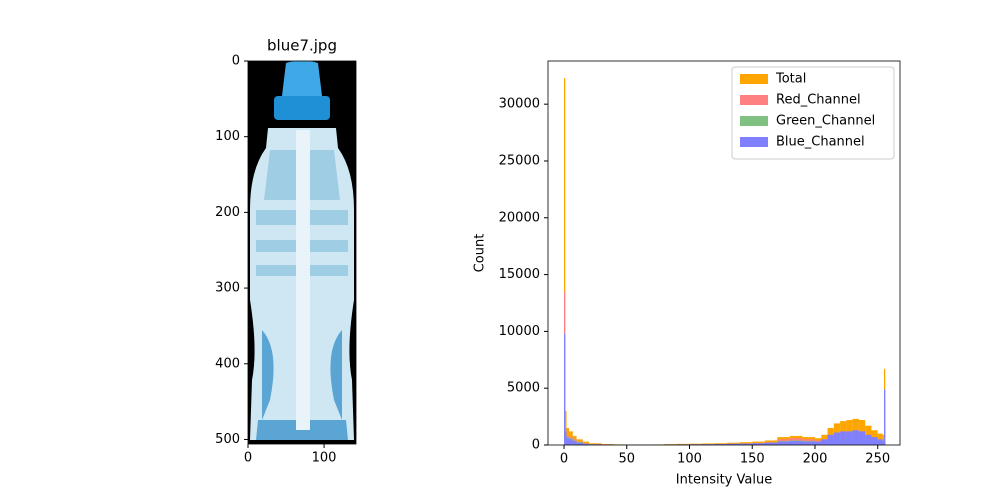 The width and height of the screenshot is (1000, 500). I want to click on y-tick-label: 20000, so click(519, 217).